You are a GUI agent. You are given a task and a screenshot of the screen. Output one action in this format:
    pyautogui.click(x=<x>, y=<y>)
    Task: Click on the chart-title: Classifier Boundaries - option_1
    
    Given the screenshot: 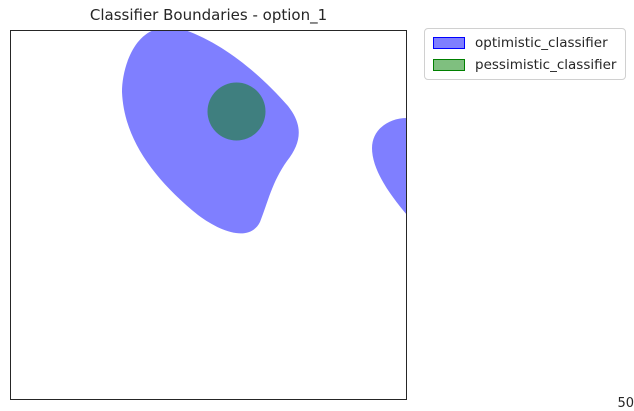 What is the action you would take?
    pyautogui.click(x=208, y=15)
    